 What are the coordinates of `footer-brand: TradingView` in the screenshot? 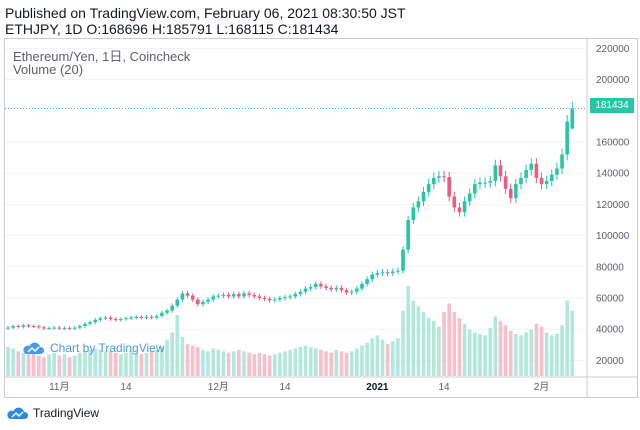 It's located at (52, 413).